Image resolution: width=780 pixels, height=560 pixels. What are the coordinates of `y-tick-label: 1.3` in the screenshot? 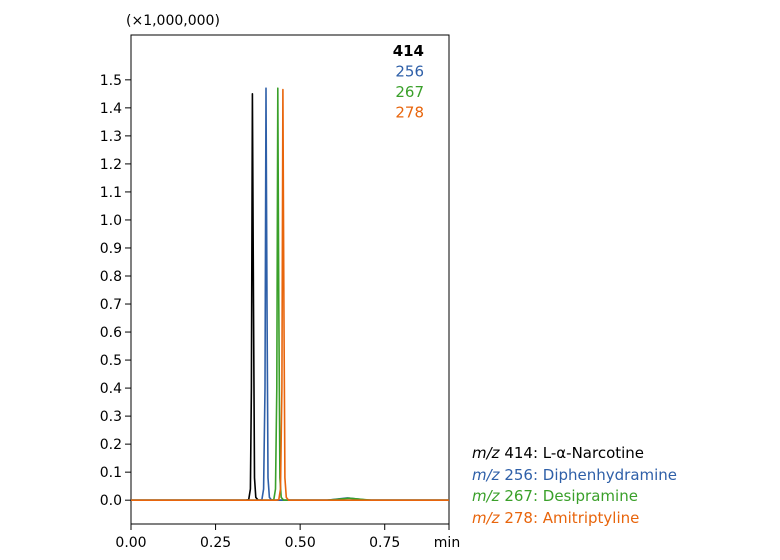 It's located at (111, 137).